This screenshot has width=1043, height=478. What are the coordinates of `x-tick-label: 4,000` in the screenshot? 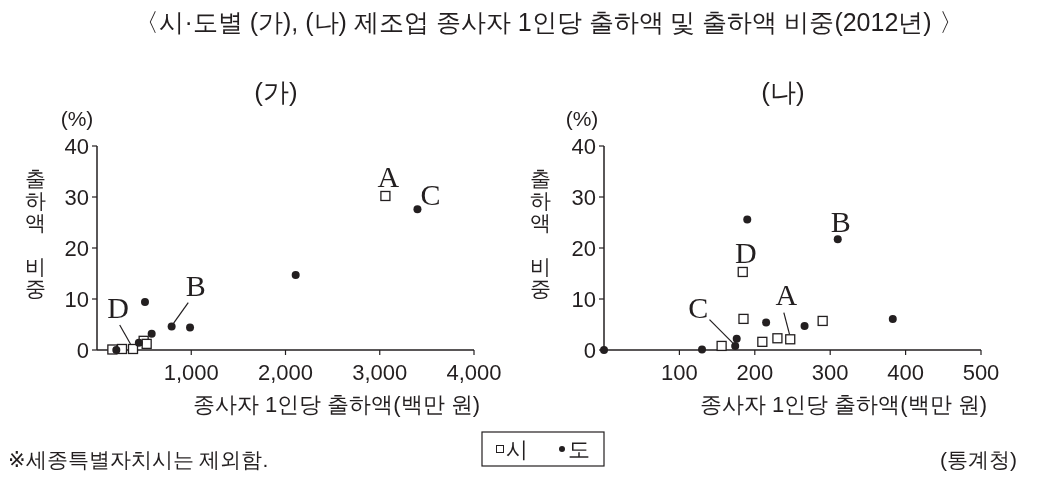 It's located at (474, 372).